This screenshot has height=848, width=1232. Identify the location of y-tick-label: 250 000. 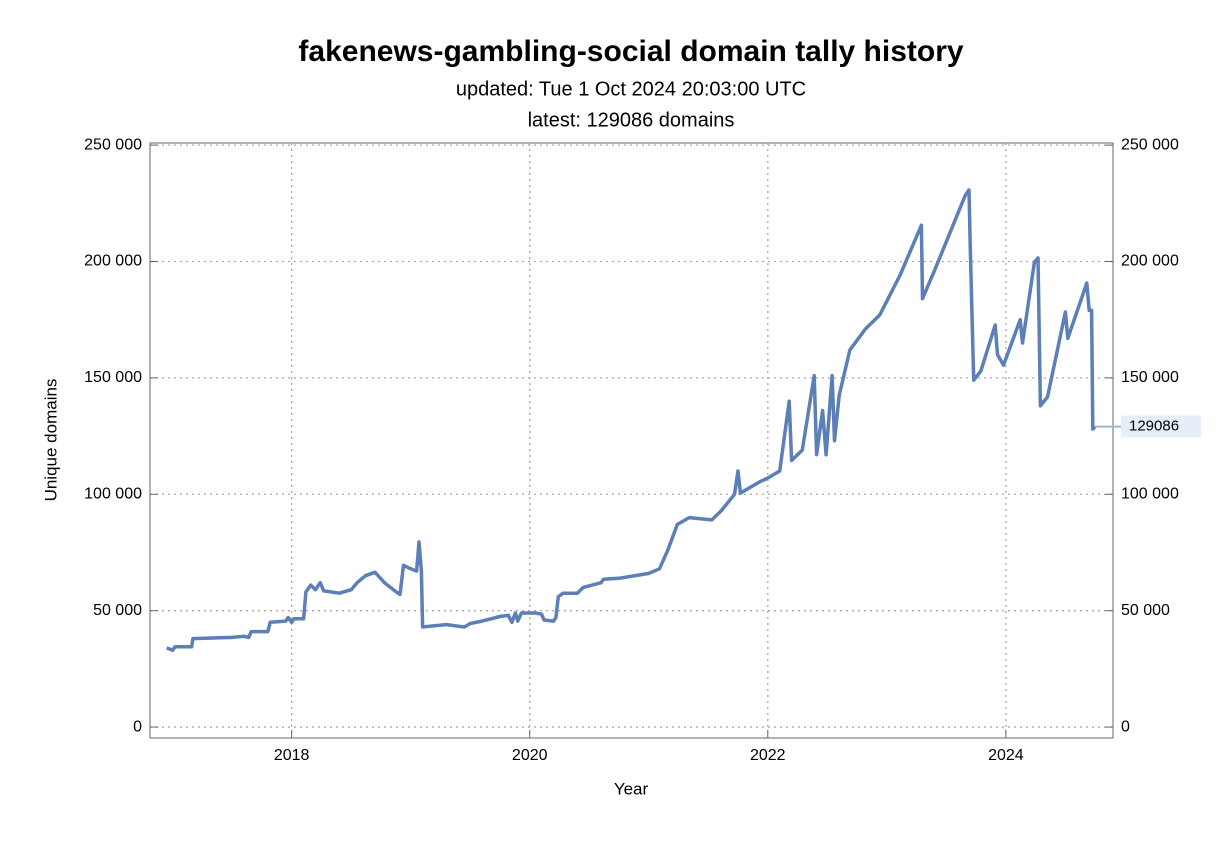
(113, 144).